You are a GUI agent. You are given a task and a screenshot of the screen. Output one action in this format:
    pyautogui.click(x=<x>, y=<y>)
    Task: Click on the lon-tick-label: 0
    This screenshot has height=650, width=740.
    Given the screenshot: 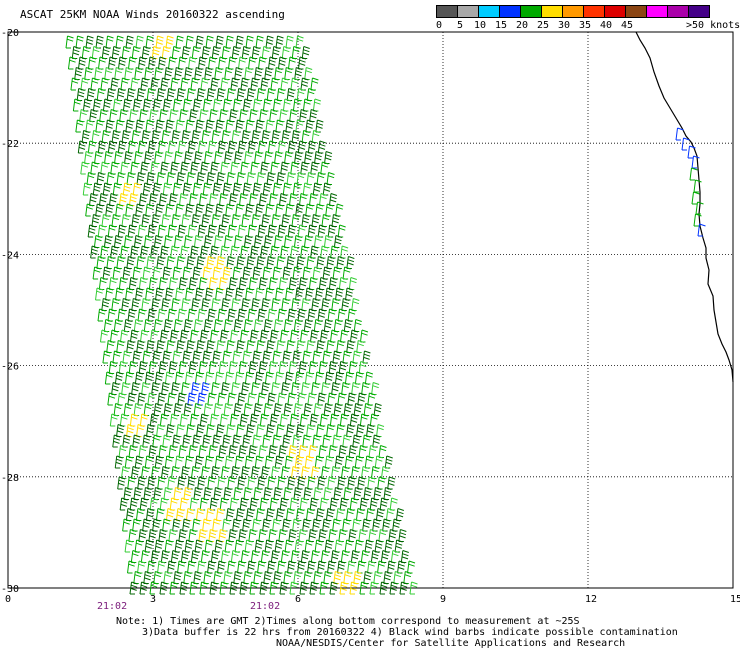 What is the action you would take?
    pyautogui.click(x=8, y=599)
    